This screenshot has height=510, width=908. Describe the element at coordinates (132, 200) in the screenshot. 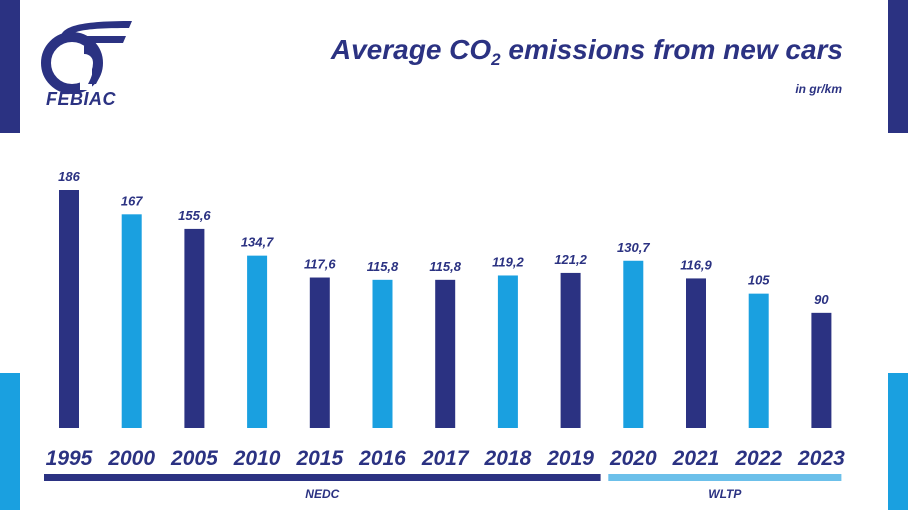

I see `value-label-2000: 167` at that location.